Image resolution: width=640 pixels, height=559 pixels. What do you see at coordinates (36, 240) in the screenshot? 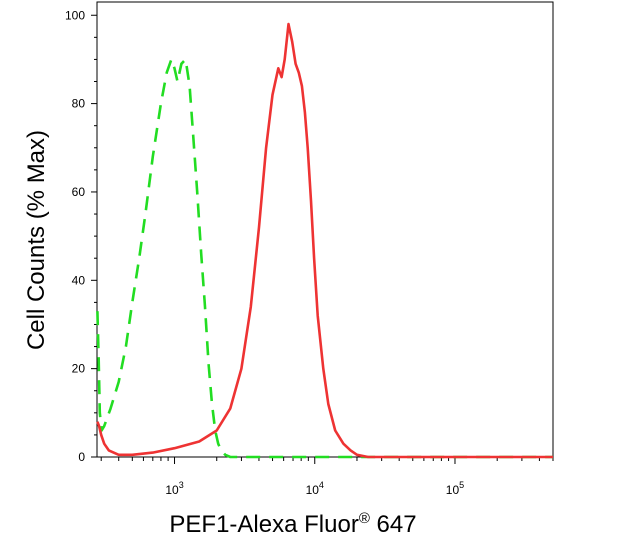
I see `y-axis-title: Cell Counts (% Max)` at bounding box center [36, 240].